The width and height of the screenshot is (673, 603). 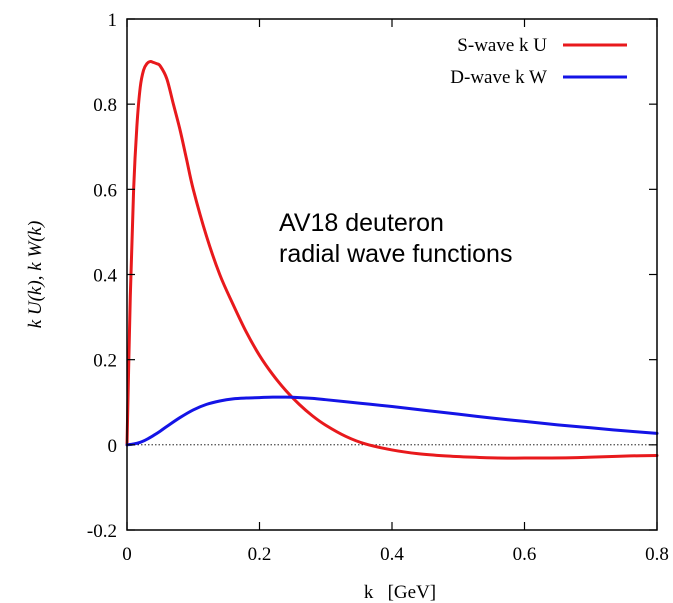 I want to click on x-tick-label: 0.2, so click(x=260, y=554).